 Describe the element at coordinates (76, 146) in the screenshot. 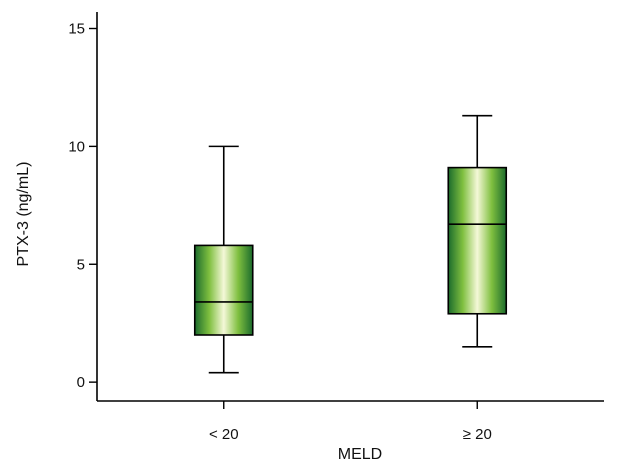

I see `y-tick-label: 10` at that location.